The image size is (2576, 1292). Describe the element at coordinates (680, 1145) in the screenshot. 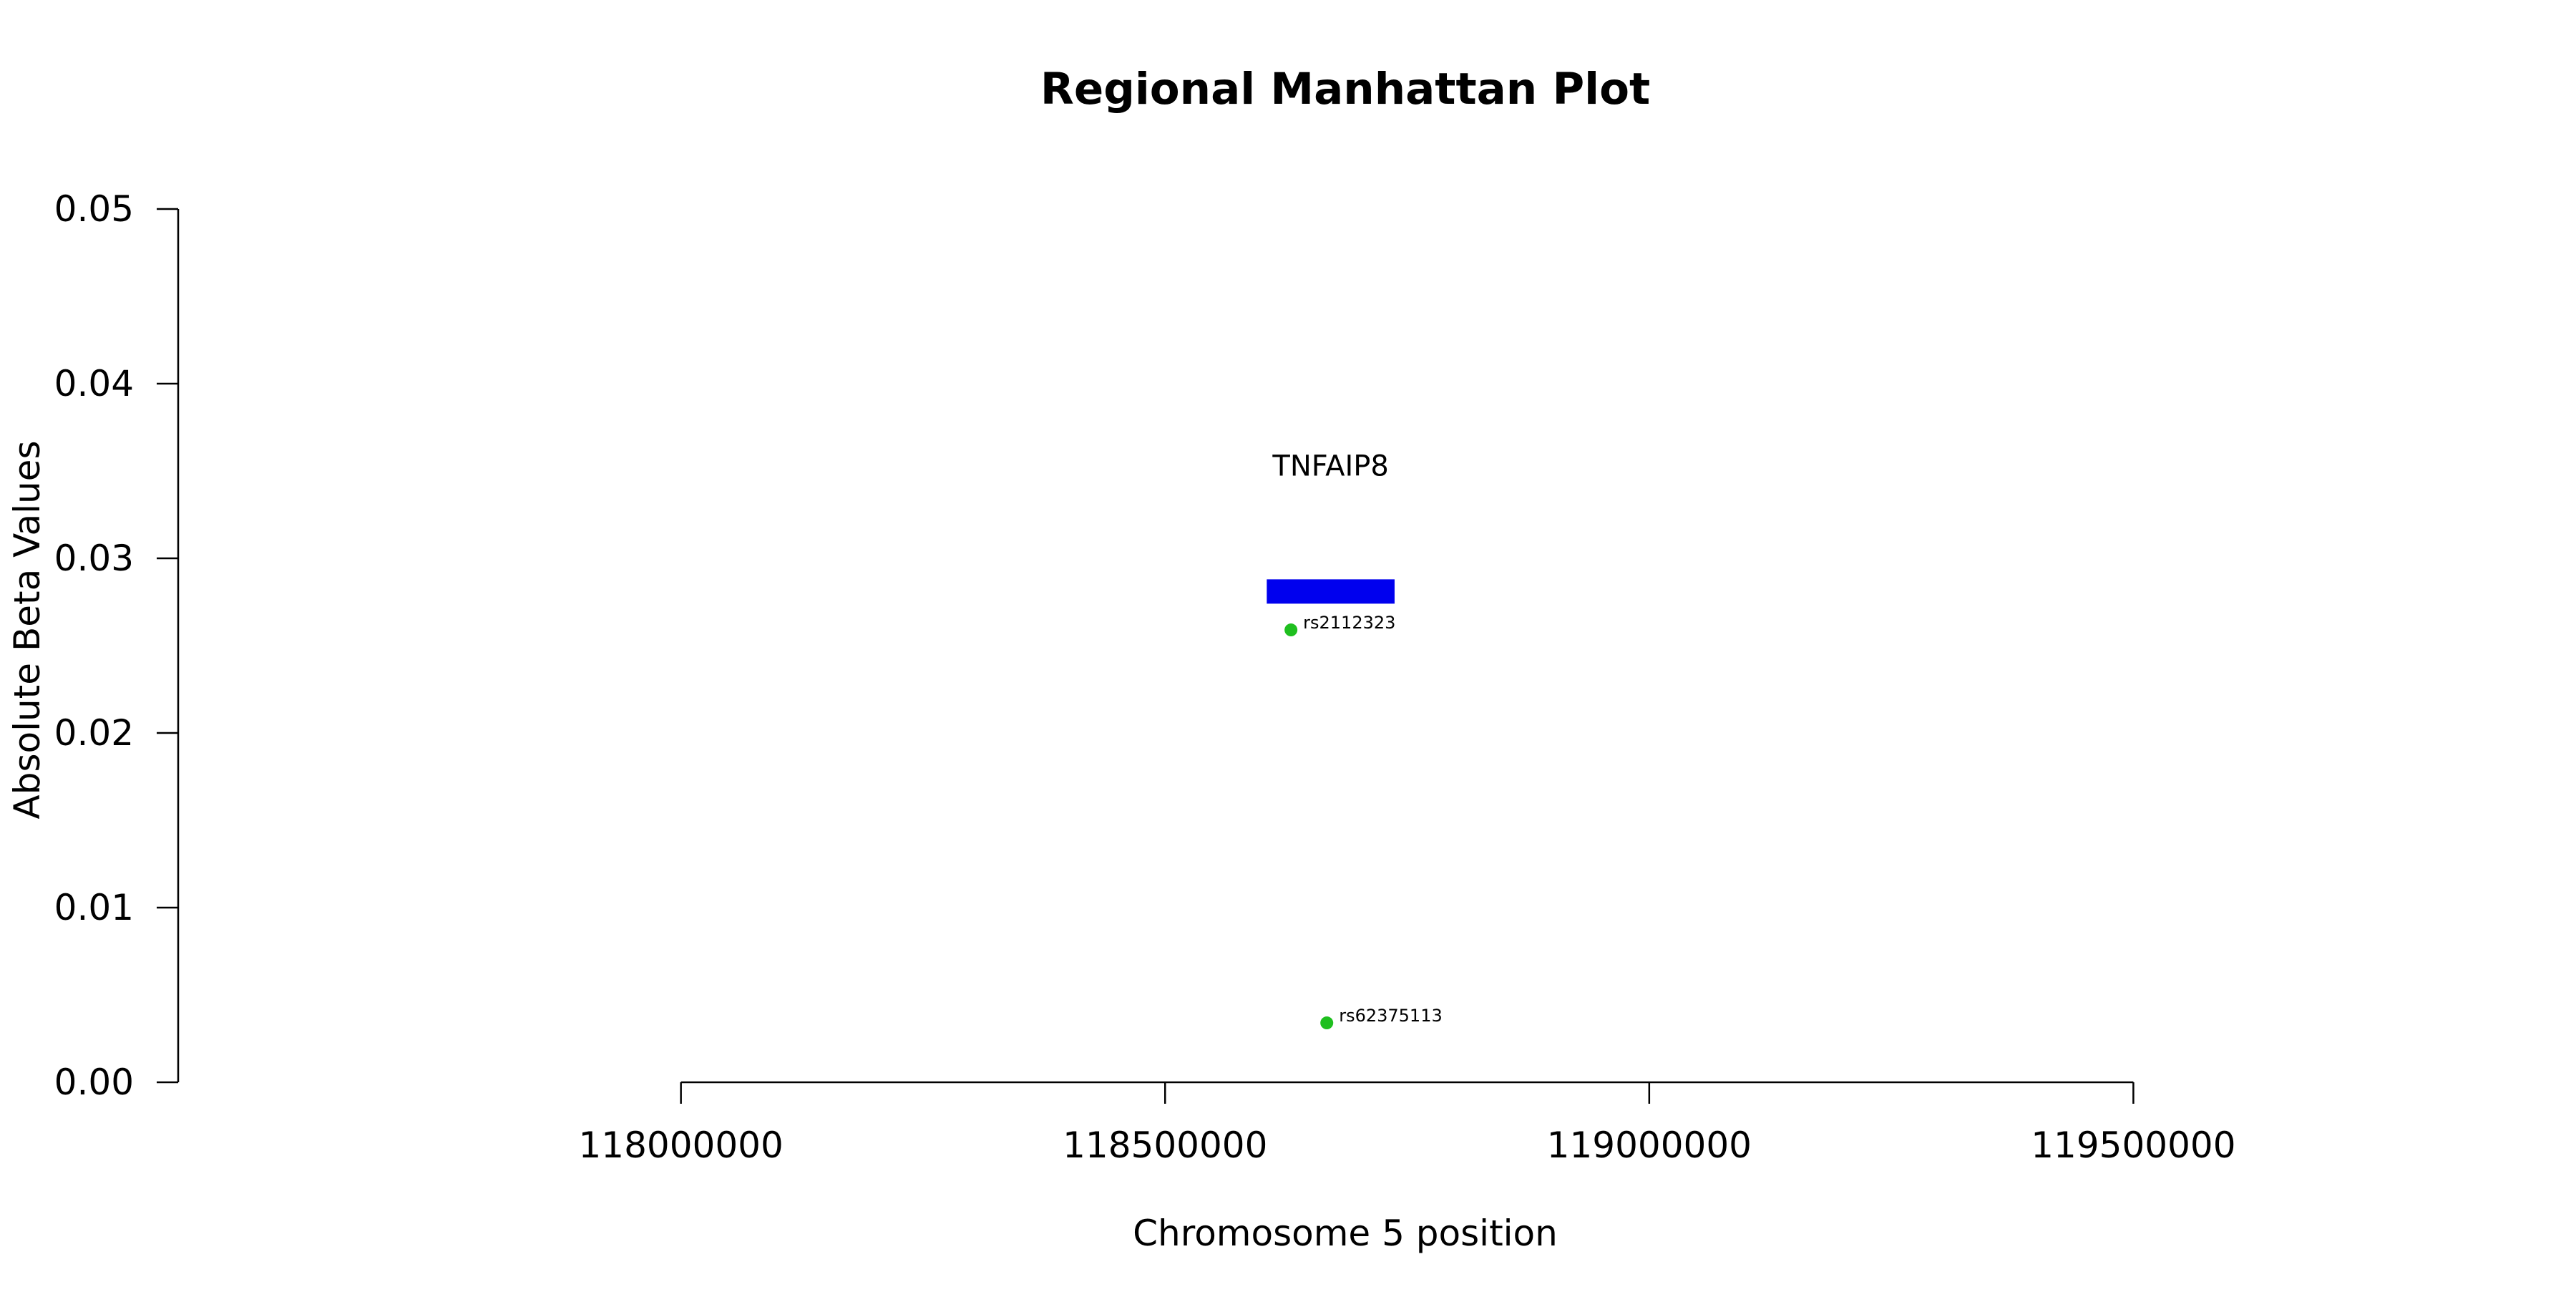

I see `x-tick-label: 118000000` at that location.